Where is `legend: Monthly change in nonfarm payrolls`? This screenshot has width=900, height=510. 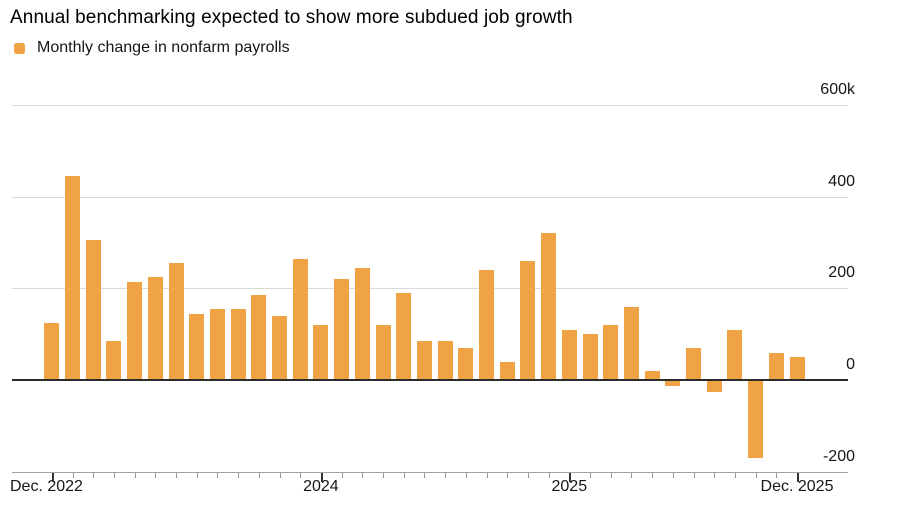 legend: Monthly change in nonfarm payrolls is located at coordinates (152, 48).